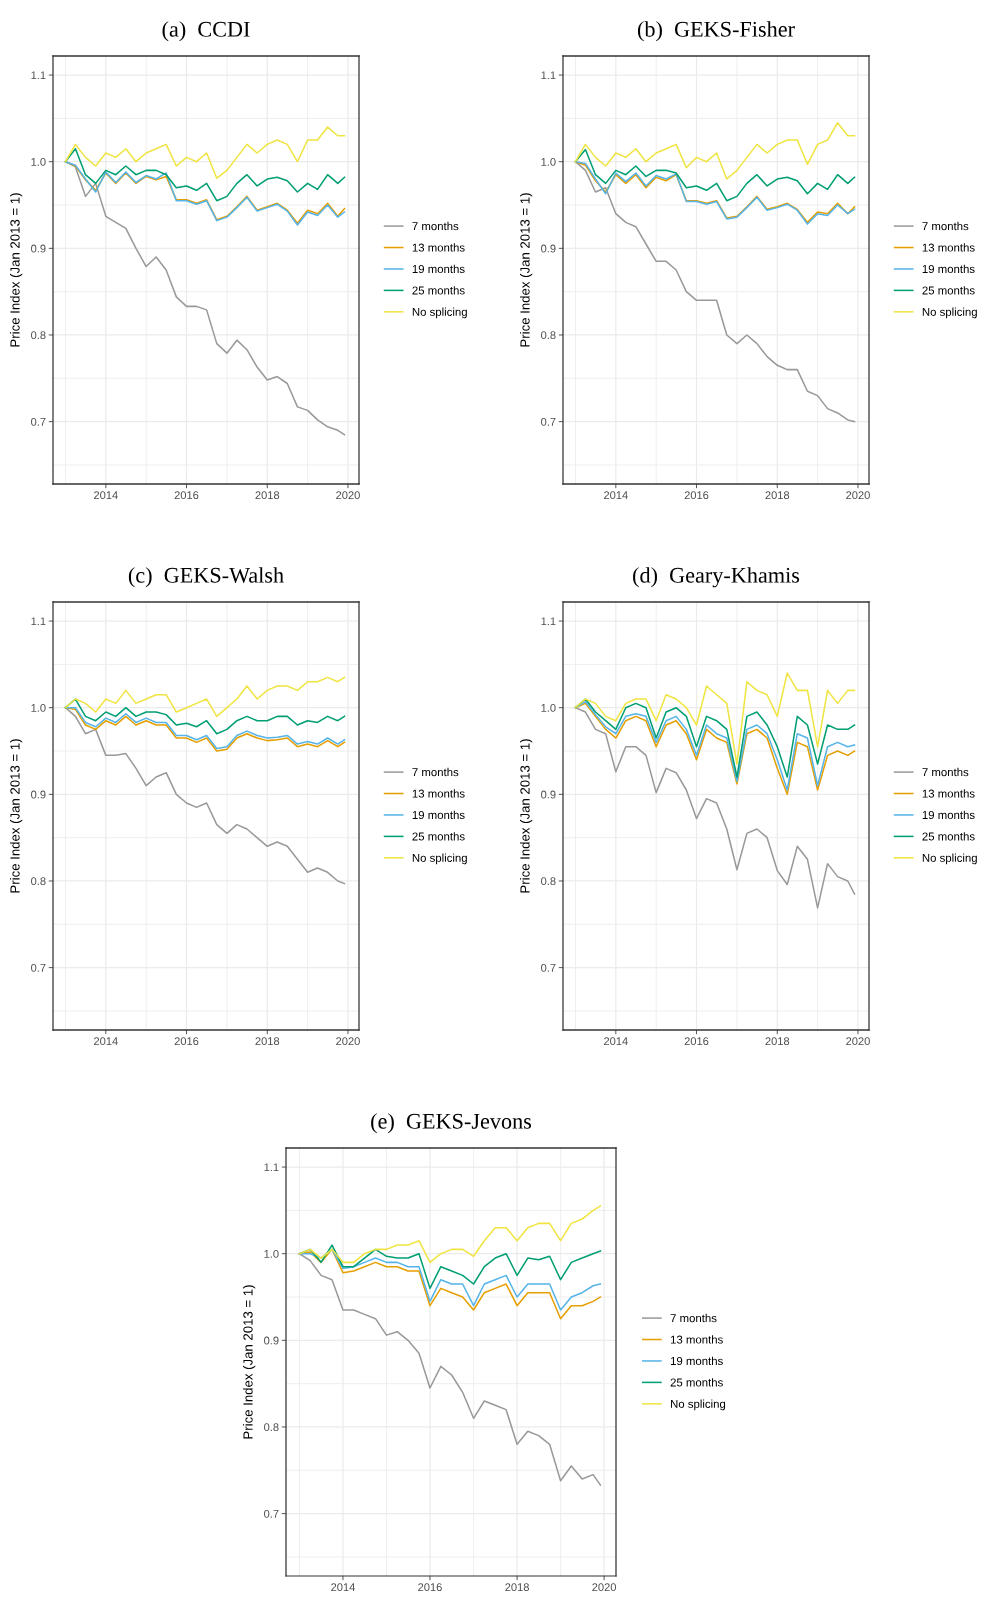 The image size is (986, 1599). What do you see at coordinates (451, 1123) in the screenshot?
I see `chart-title: (e) GEKS-Jevons` at bounding box center [451, 1123].